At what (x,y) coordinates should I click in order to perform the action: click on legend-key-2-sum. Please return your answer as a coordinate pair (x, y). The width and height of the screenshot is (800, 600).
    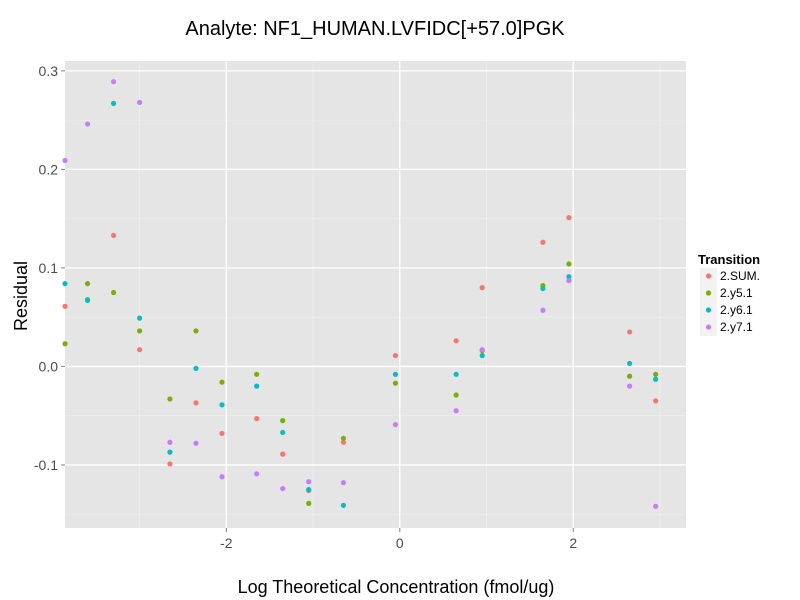
    Looking at the image, I should click on (708, 276).